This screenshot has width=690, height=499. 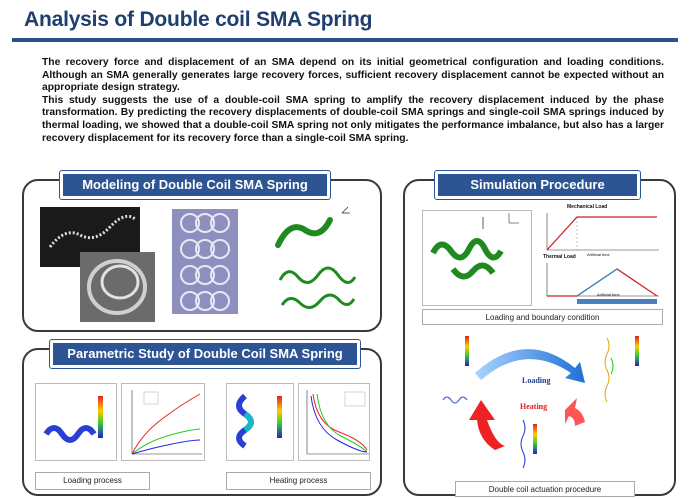 What do you see at coordinates (537, 185) in the screenshot?
I see `simulation-panel-title: Simulation Procedure` at bounding box center [537, 185].